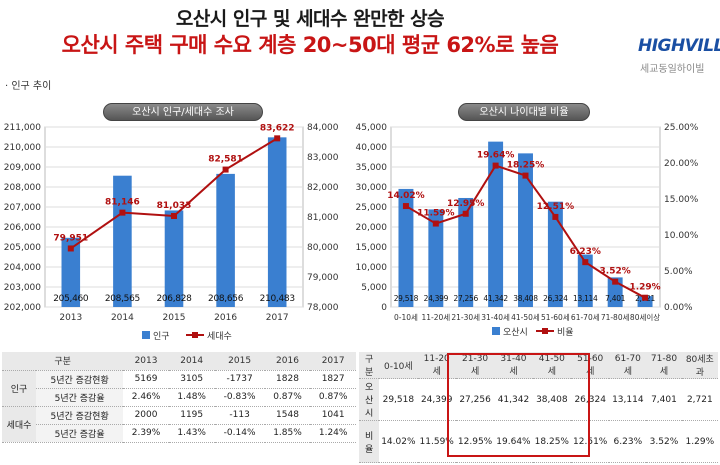 This screenshot has height=465, width=720. I want to click on bar-value-label: 13,114, so click(585, 298).